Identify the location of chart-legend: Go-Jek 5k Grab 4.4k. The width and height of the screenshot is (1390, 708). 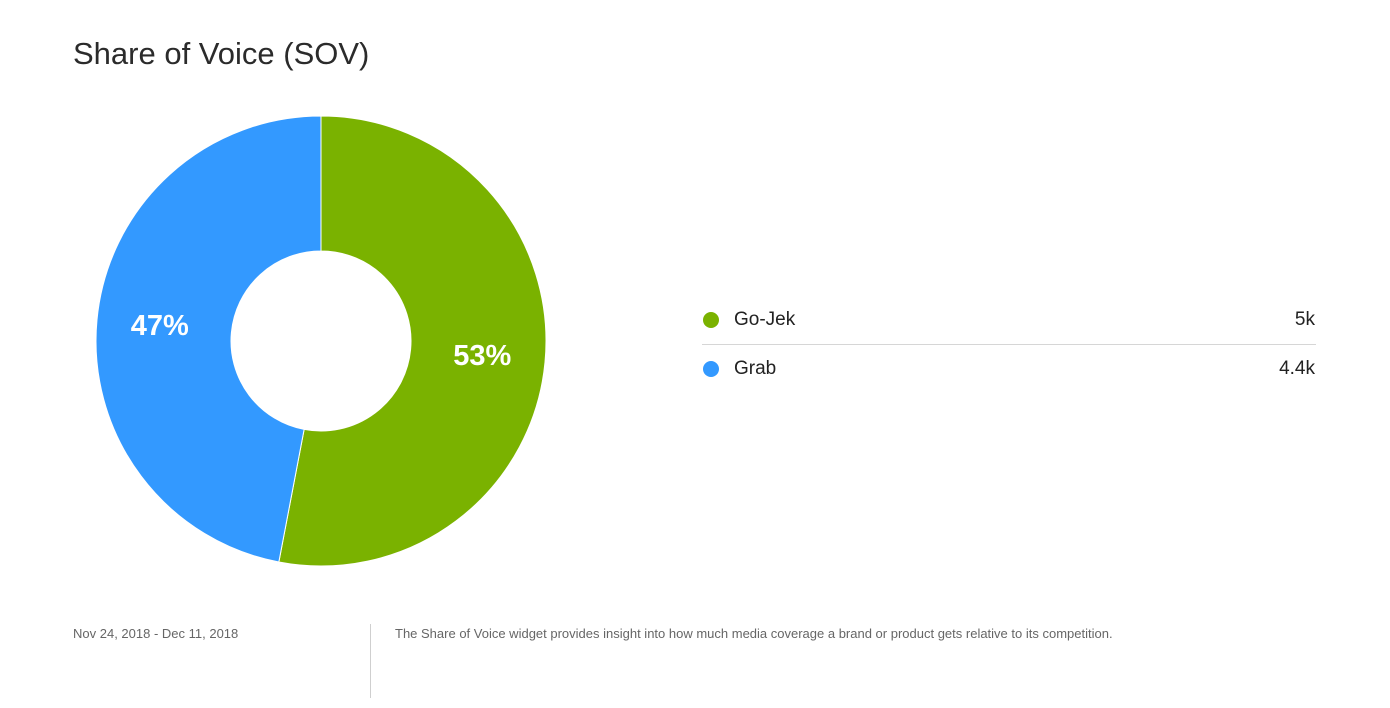
(1009, 344).